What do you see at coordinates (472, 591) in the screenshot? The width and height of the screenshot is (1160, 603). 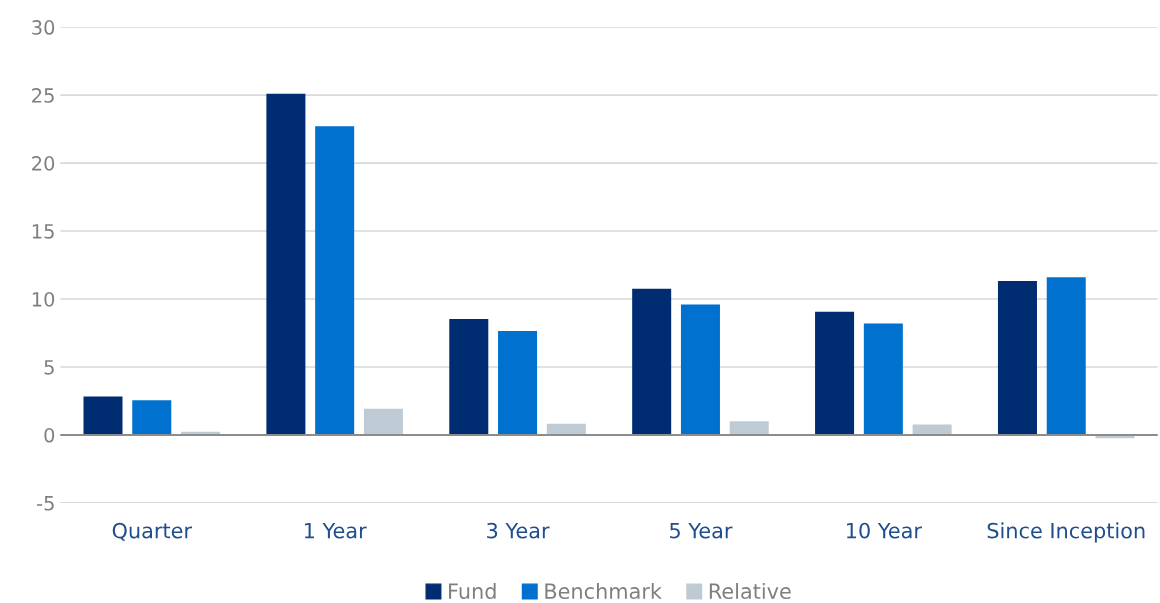 I see `legend-label: Fund` at bounding box center [472, 591].